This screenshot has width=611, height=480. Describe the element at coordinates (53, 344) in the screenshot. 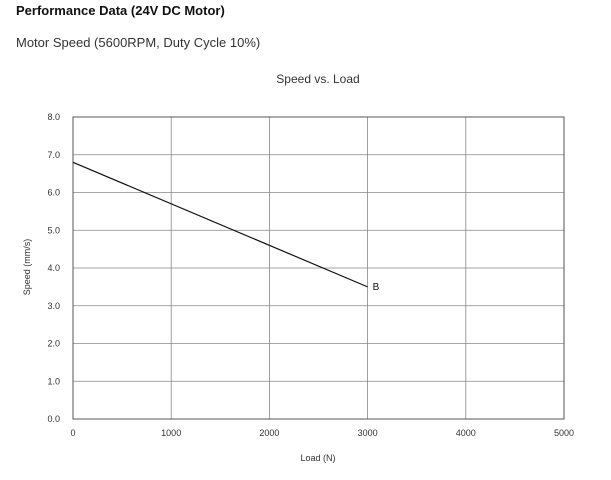

I see `y-tick-label: 2.0` at that location.